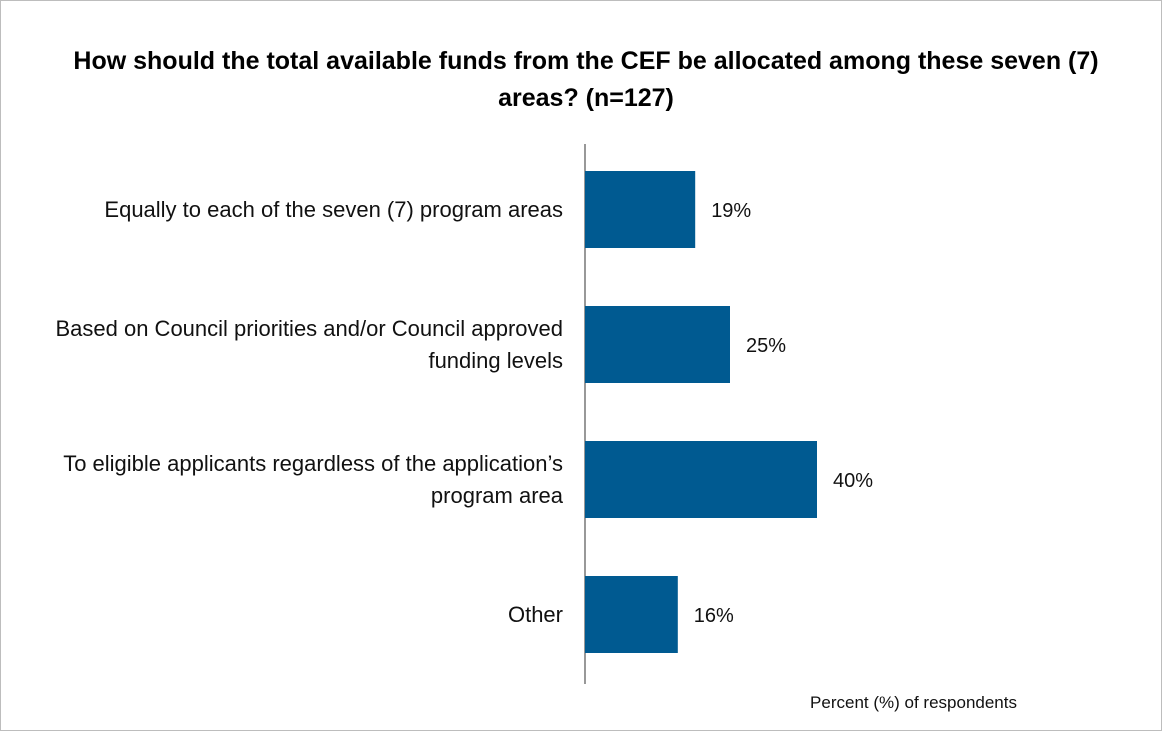  I want to click on value-label: 25%, so click(766, 346).